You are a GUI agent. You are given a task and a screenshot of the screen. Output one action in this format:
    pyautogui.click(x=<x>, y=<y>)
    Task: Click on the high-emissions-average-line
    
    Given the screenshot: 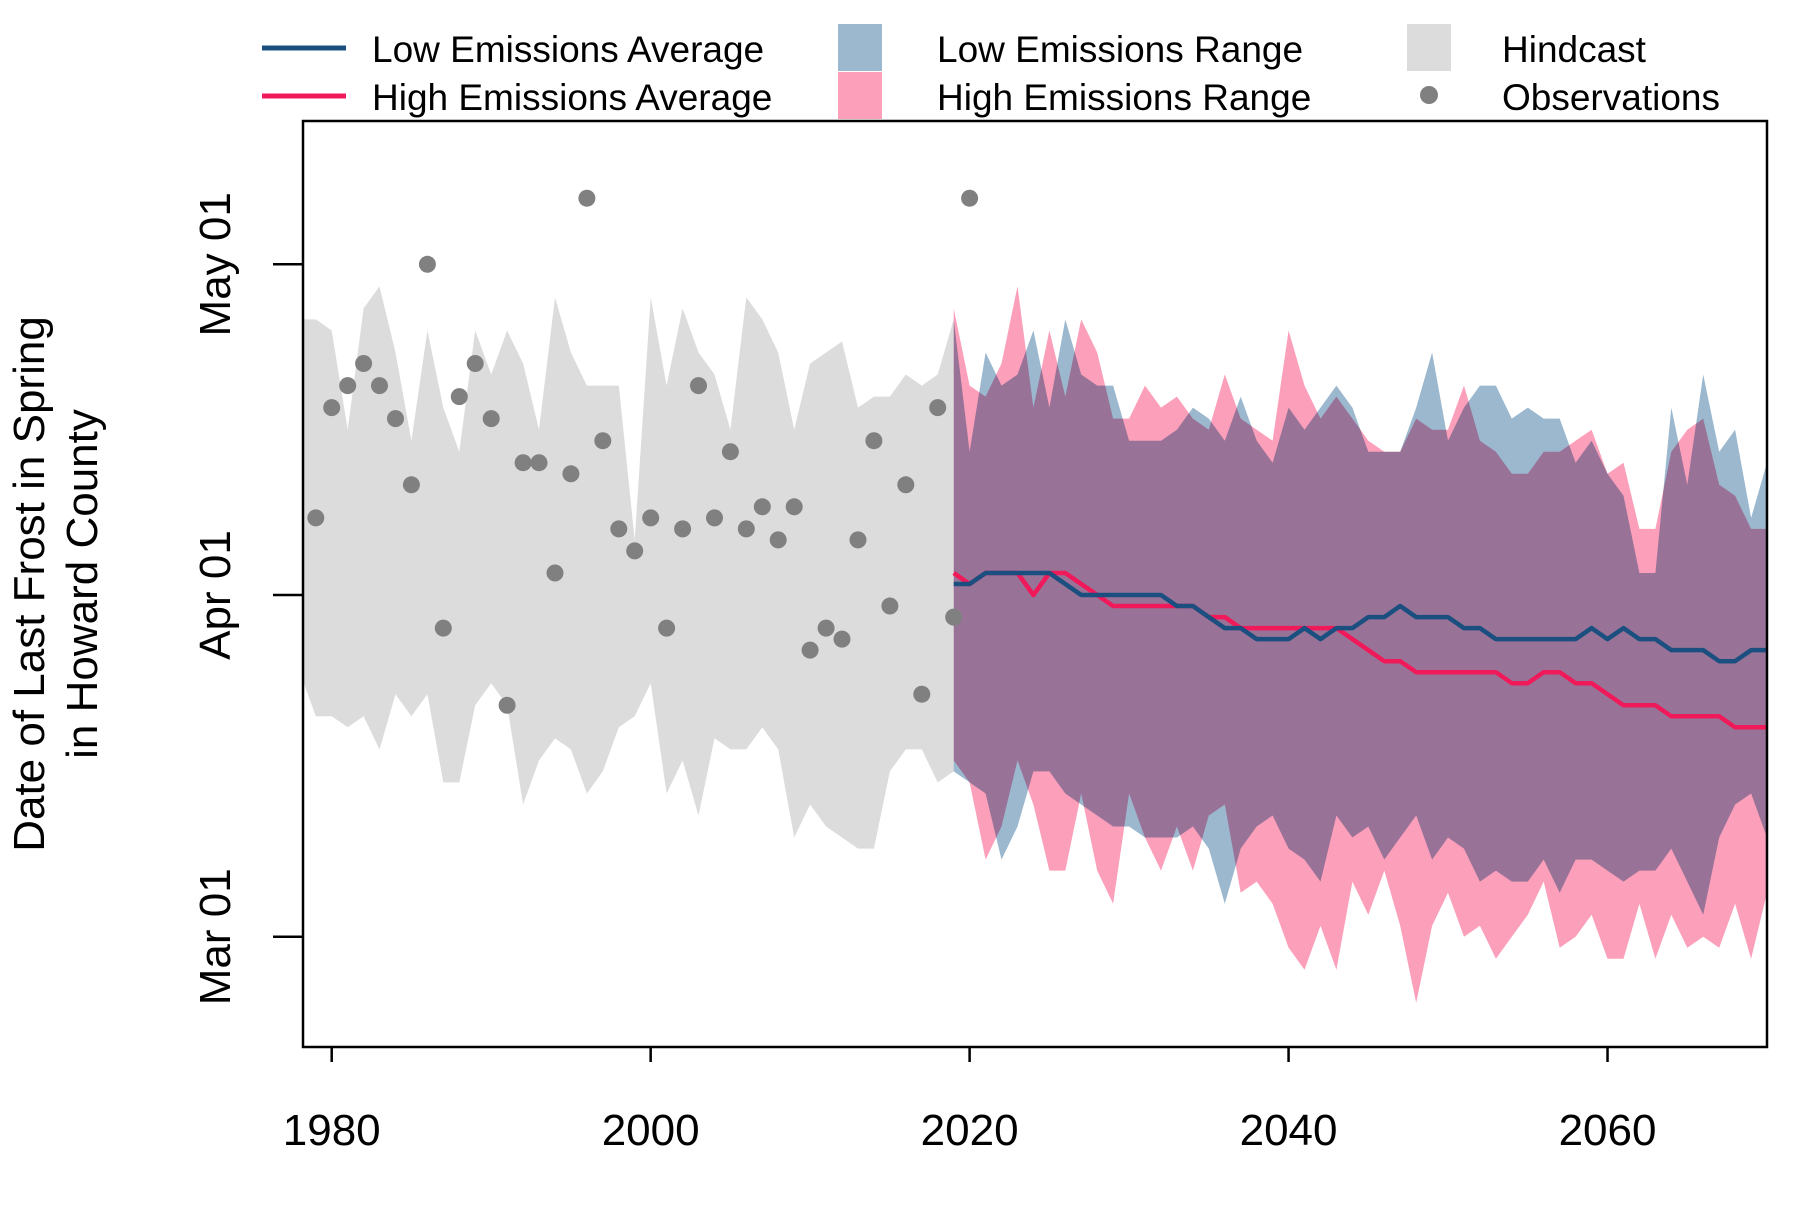 What is the action you would take?
    pyautogui.click(x=1359, y=650)
    